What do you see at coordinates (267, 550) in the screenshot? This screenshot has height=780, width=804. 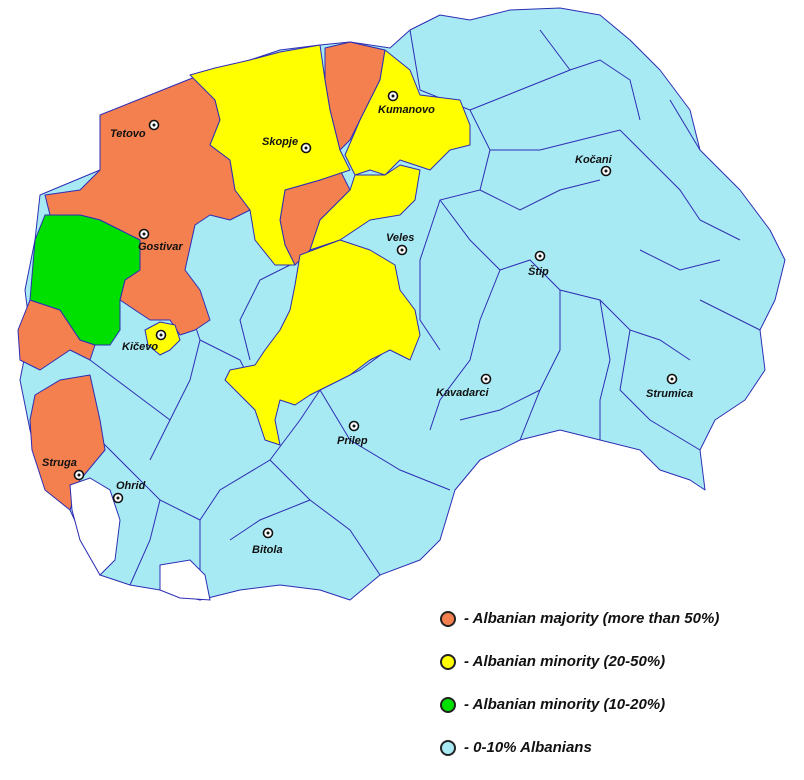 I see `svg-text: Bitola` at bounding box center [267, 550].